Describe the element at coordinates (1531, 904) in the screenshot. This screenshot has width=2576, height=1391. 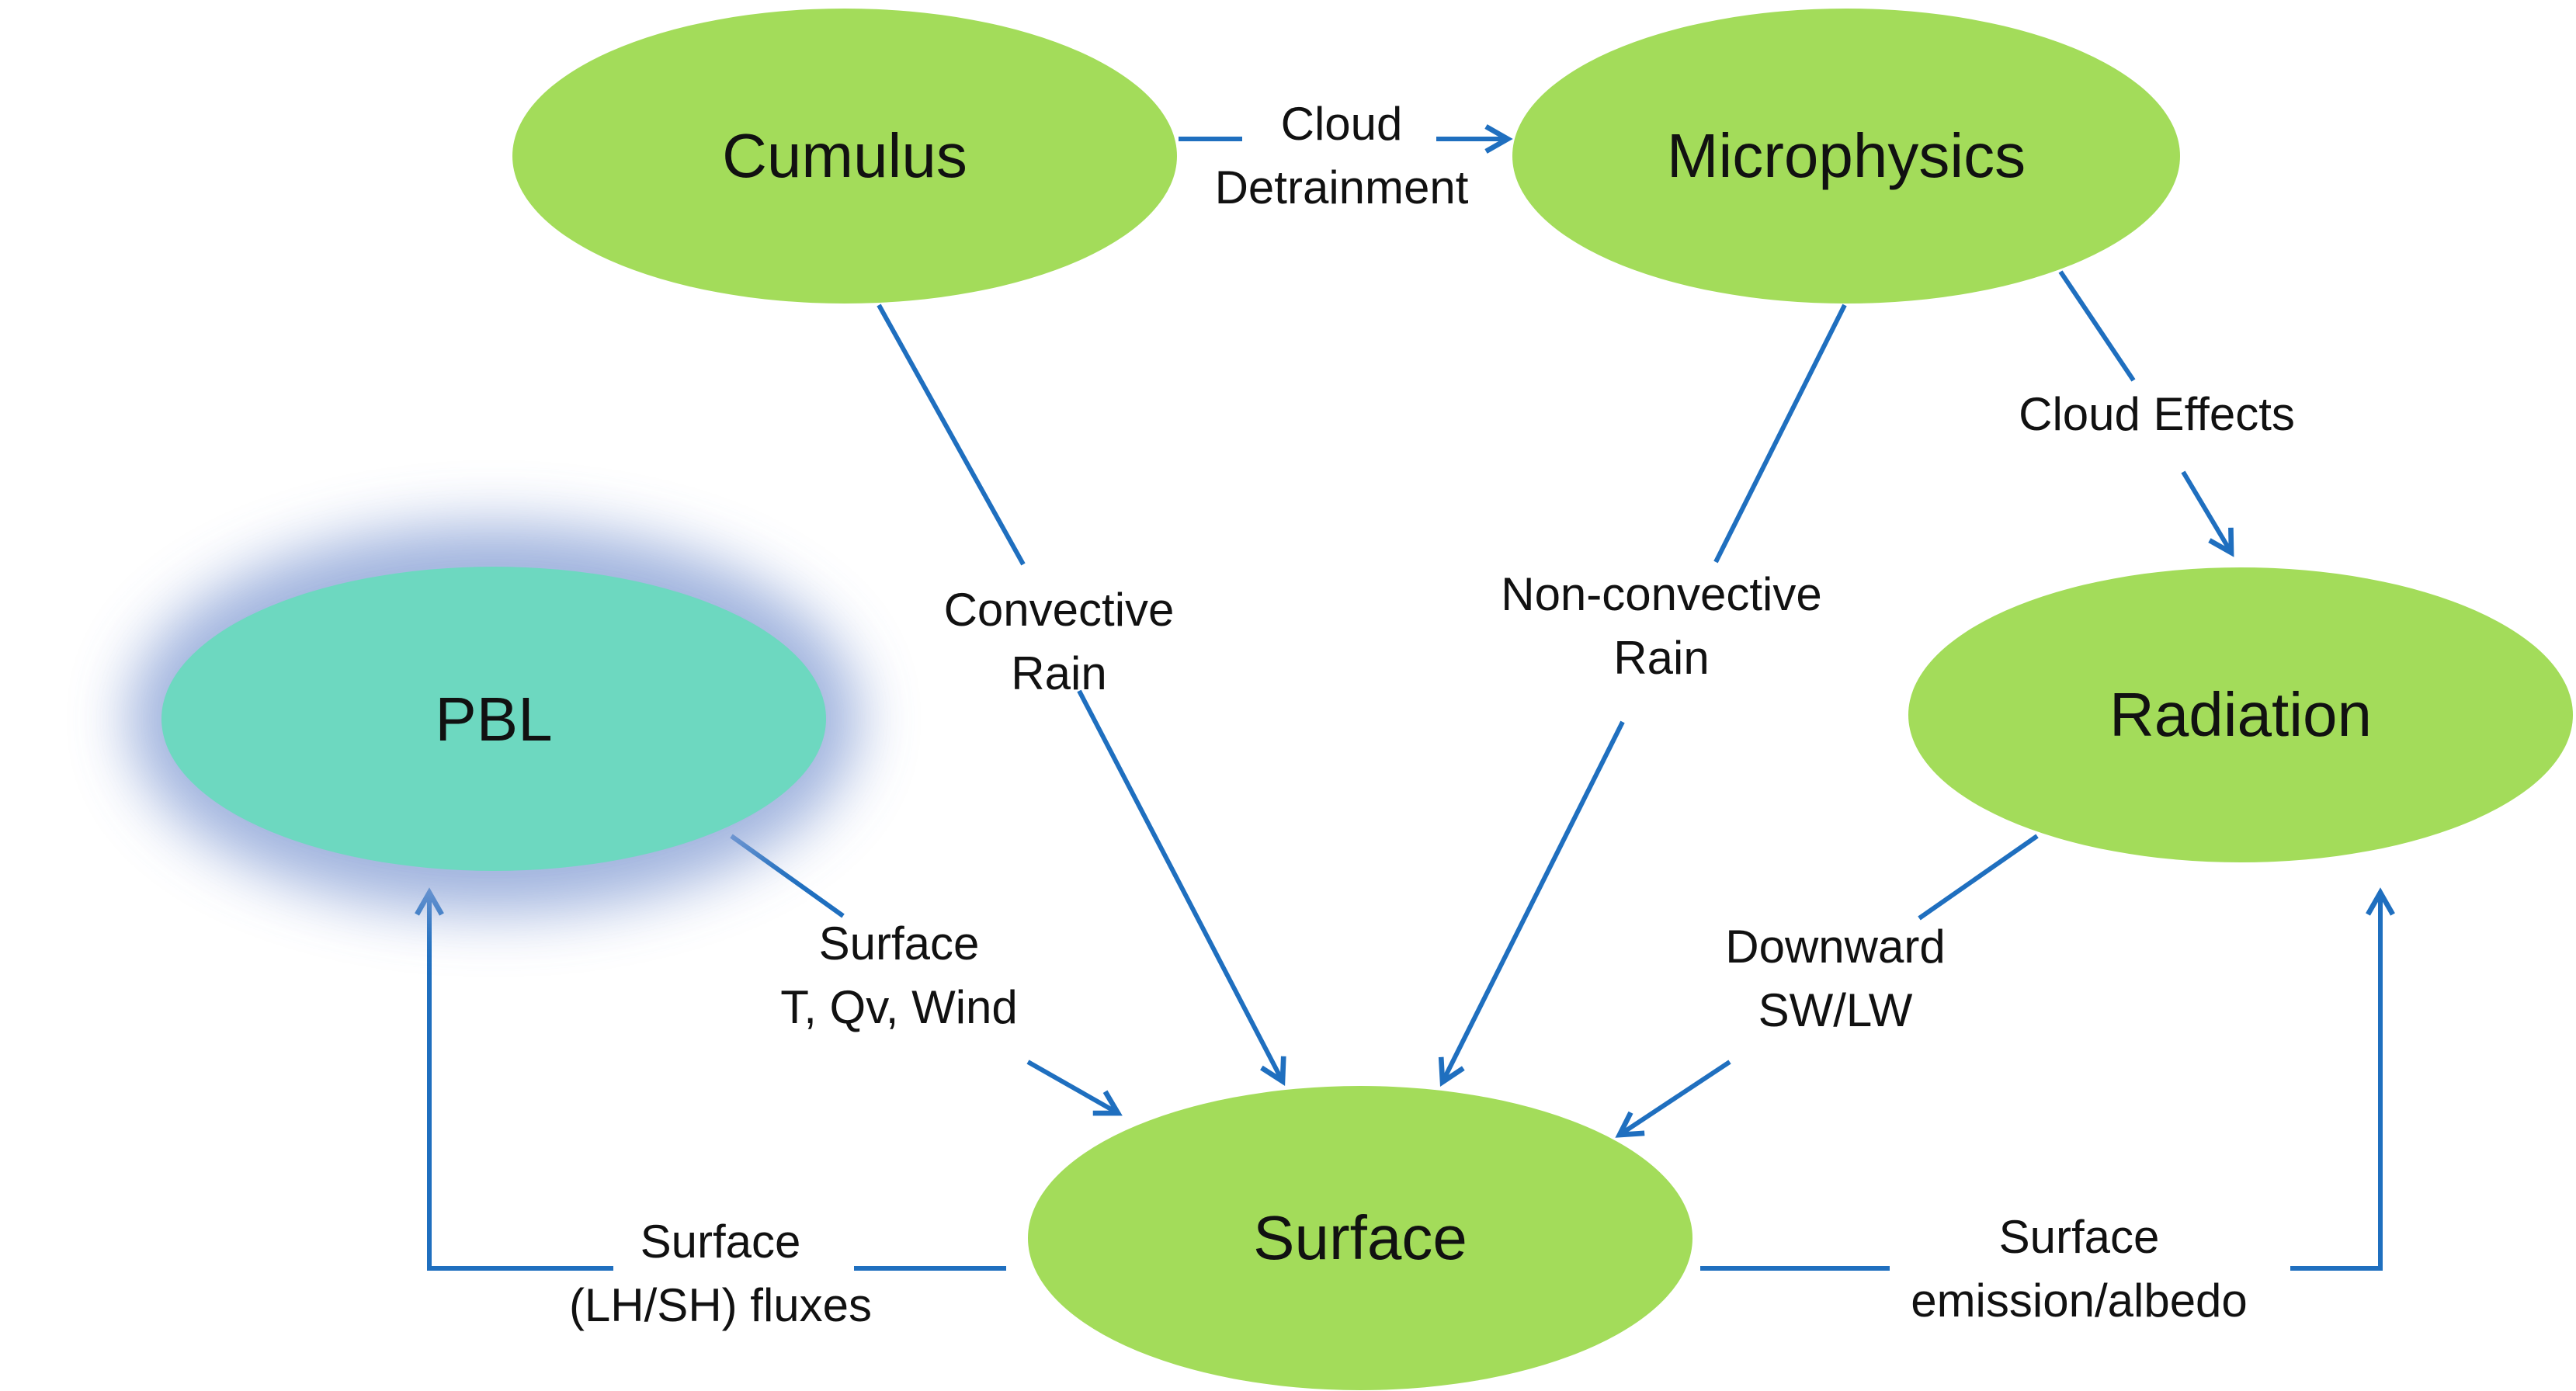
I see `nonconvective-rain-arrow` at that location.